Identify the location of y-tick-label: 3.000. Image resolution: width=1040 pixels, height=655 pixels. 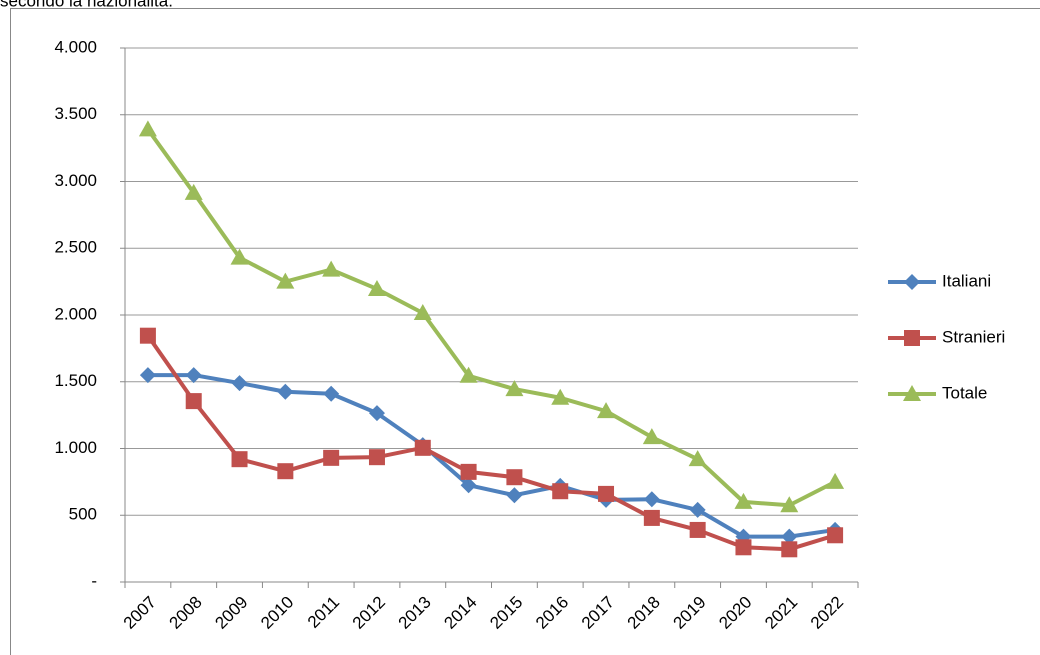
(75, 180).